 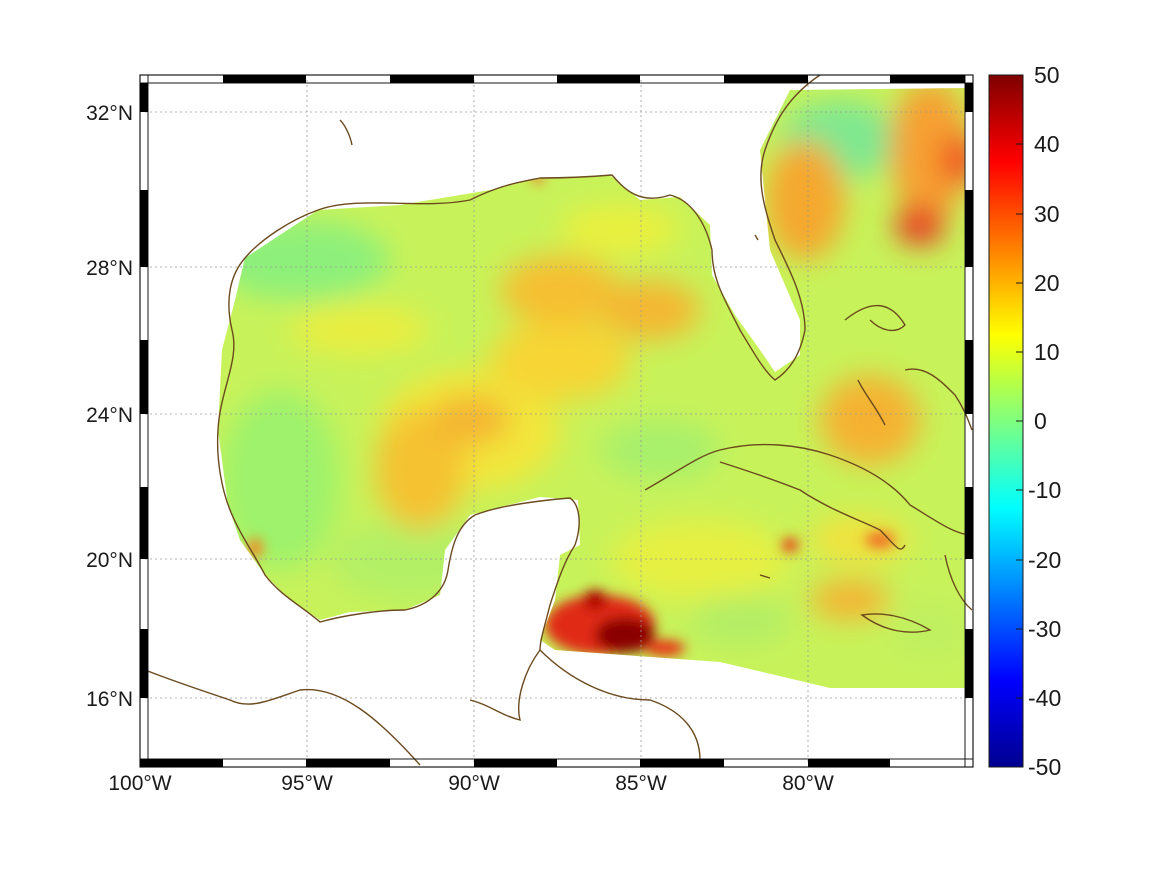 I want to click on colorbar-tick-label: 50, so click(x=1047, y=75).